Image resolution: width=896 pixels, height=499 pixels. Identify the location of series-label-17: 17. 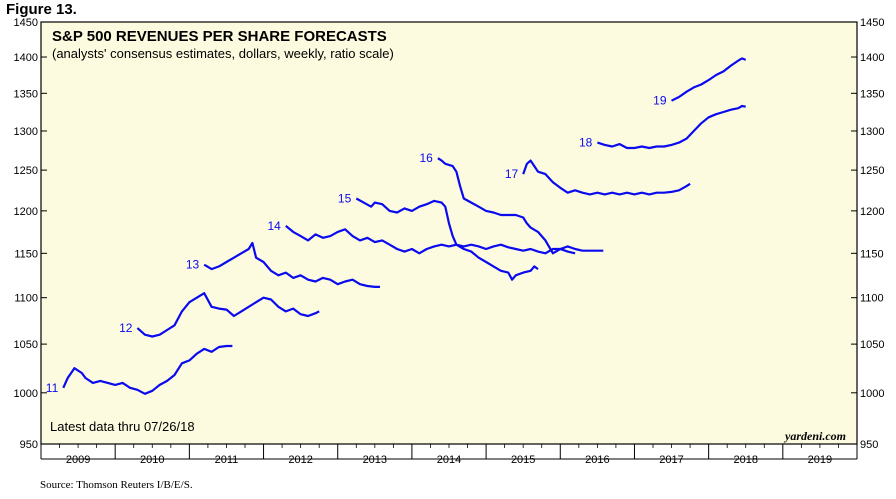
(512, 174).